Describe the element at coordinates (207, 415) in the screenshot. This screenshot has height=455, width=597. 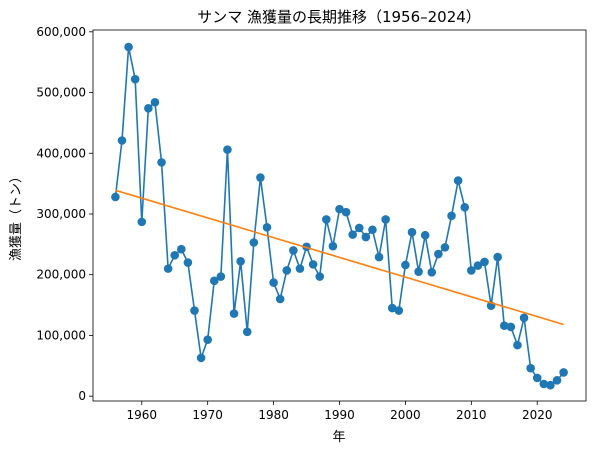
I see `x-tick-label: 1970` at that location.